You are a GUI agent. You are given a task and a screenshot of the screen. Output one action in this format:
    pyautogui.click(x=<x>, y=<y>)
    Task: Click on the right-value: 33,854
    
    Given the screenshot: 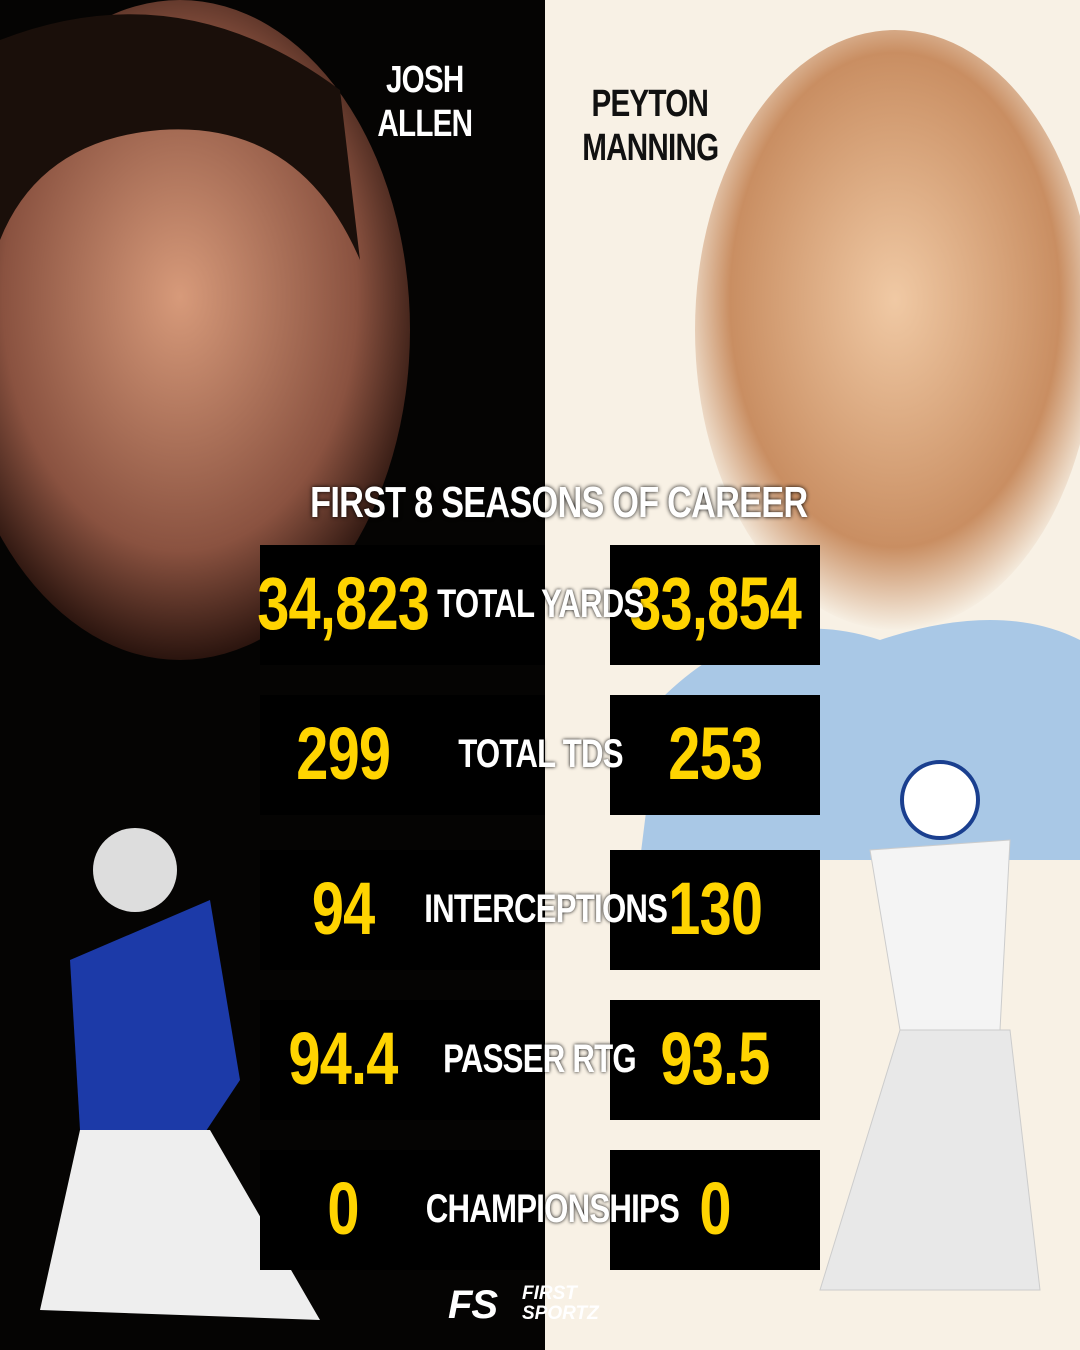 What is the action you would take?
    pyautogui.click(x=715, y=603)
    